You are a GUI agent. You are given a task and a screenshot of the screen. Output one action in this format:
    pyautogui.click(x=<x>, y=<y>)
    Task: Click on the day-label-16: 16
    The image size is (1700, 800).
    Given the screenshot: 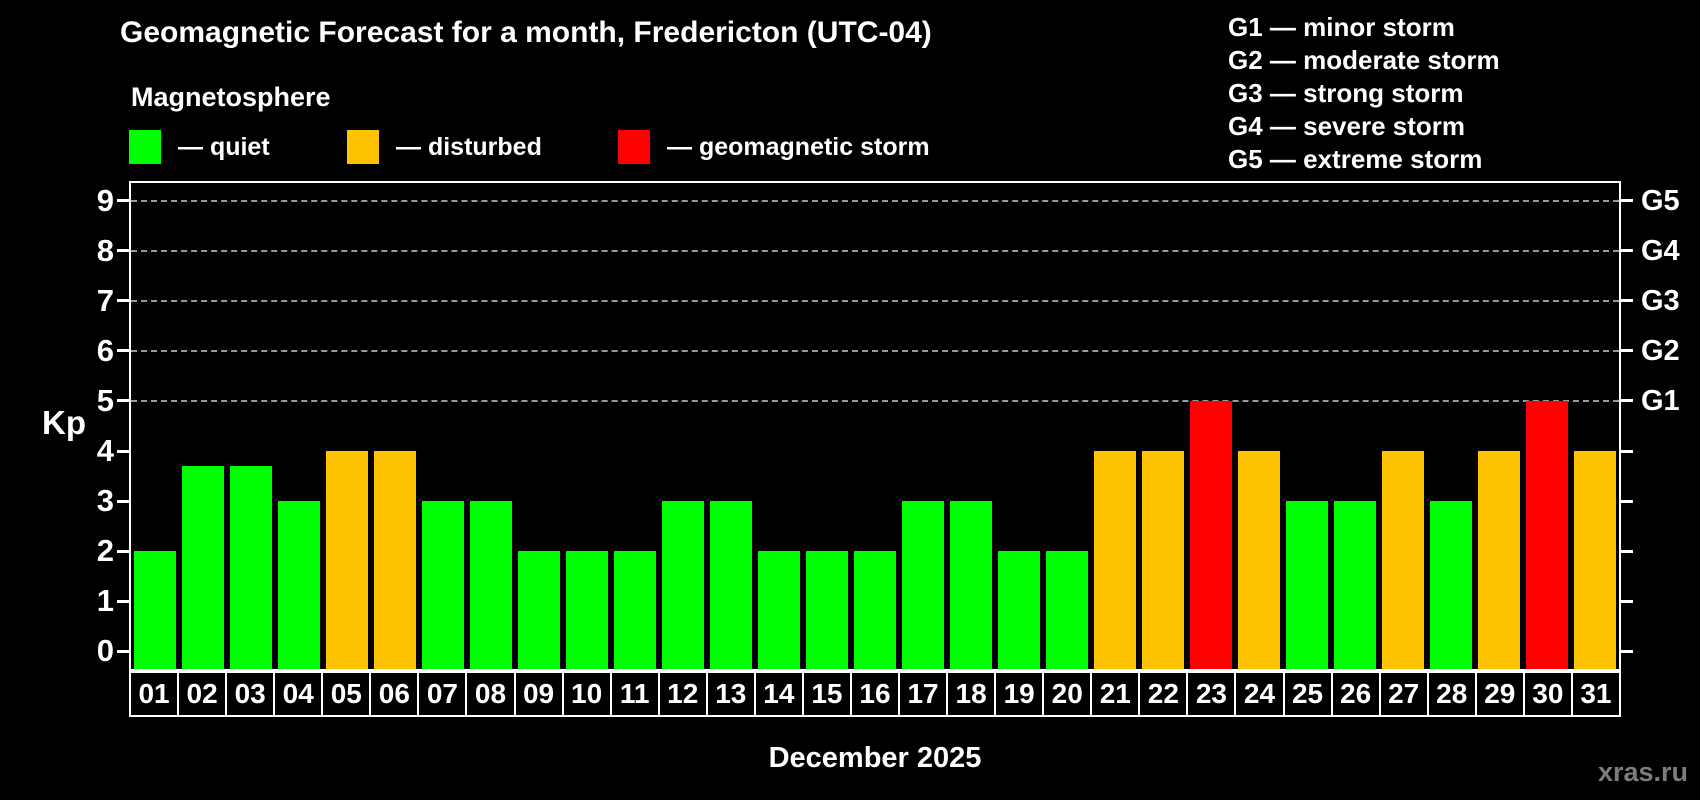 What is the action you would take?
    pyautogui.click(x=874, y=694)
    